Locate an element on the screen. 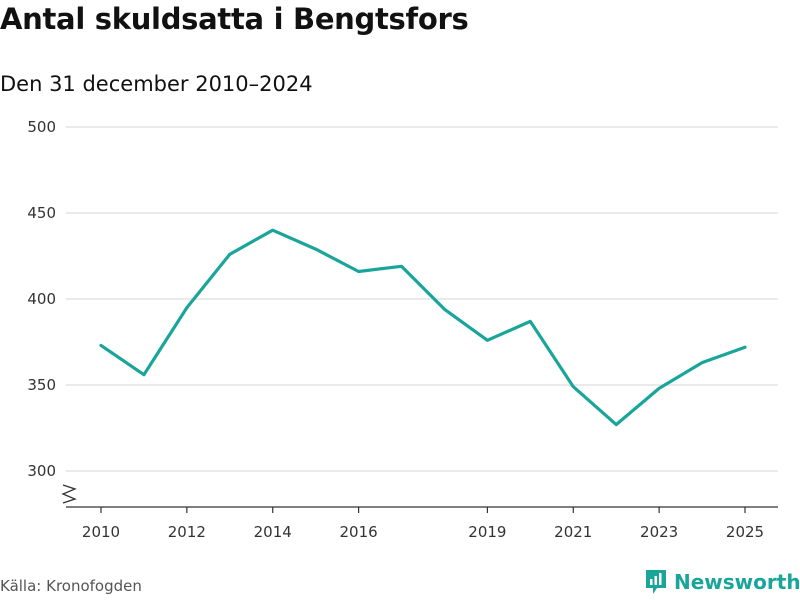  newsworthy-logo-icon is located at coordinates (656, 582).